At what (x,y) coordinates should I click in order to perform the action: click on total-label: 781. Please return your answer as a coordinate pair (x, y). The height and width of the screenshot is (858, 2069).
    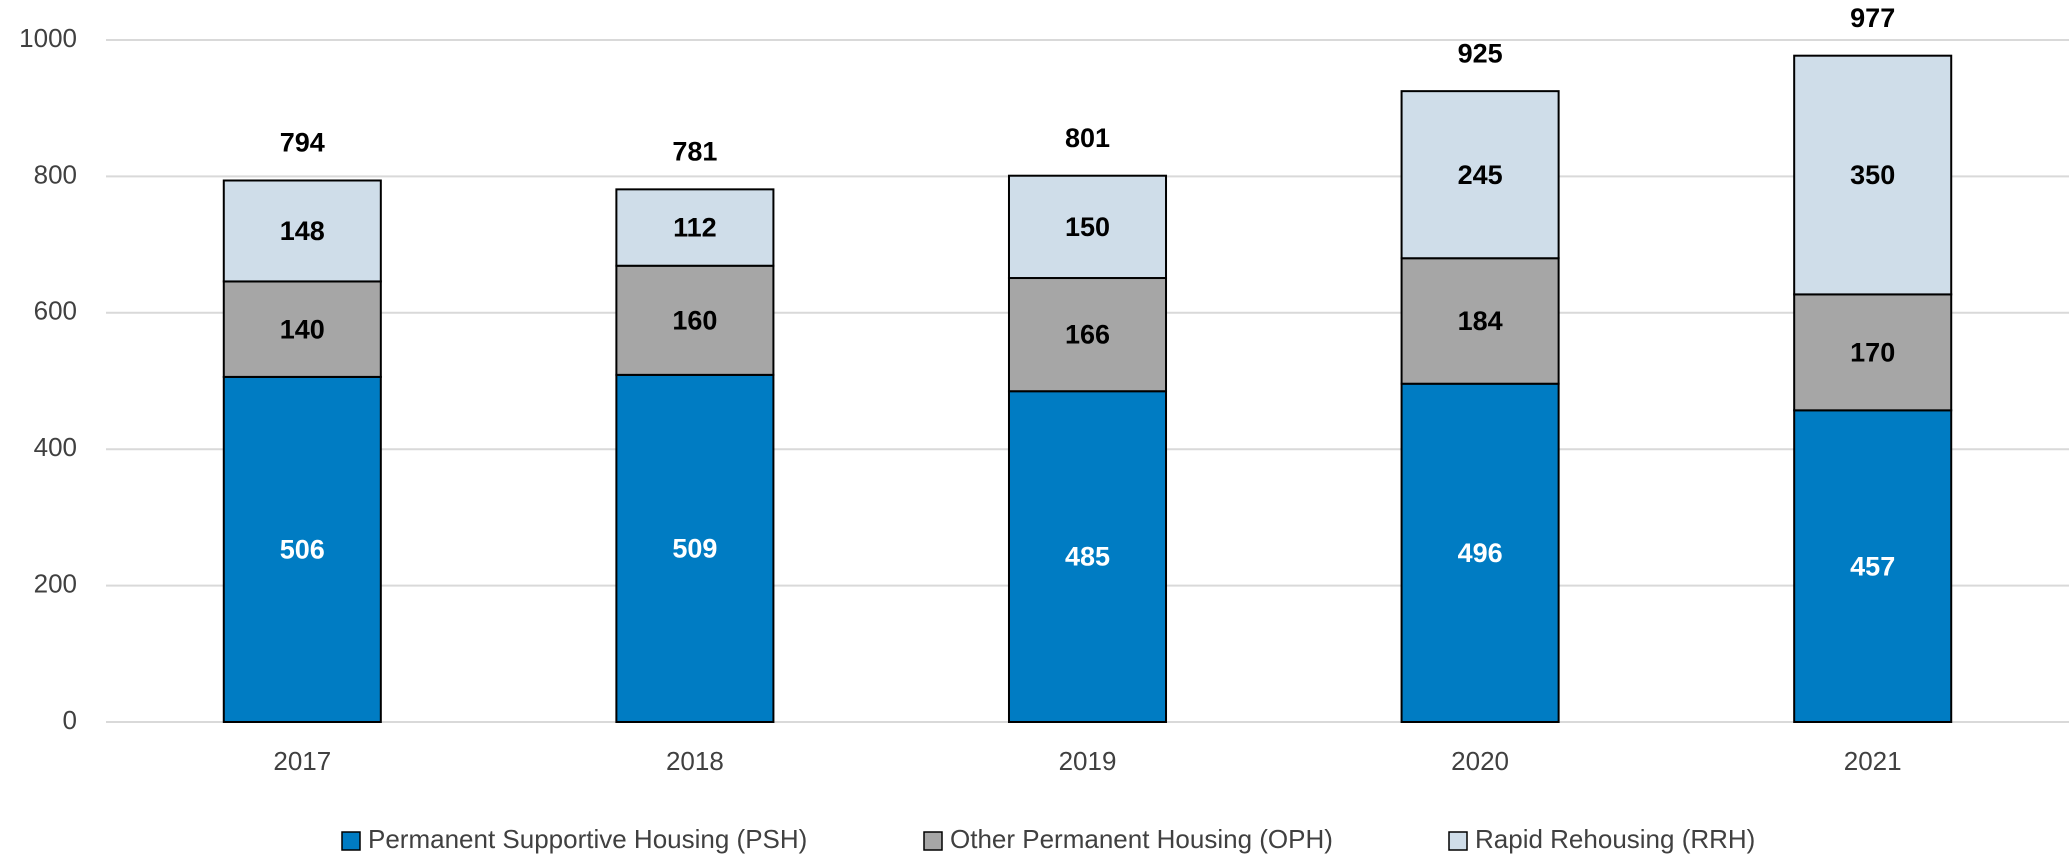
    Looking at the image, I should click on (694, 151).